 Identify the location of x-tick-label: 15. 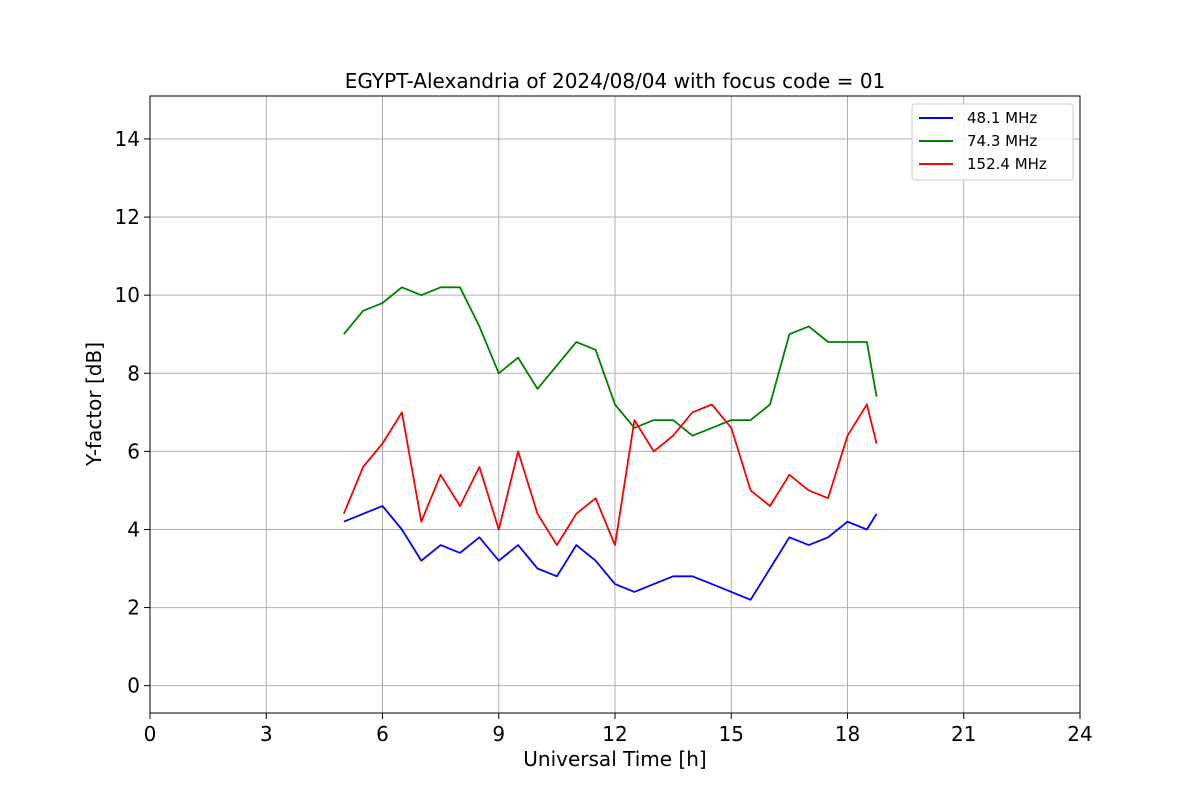
(731, 734).